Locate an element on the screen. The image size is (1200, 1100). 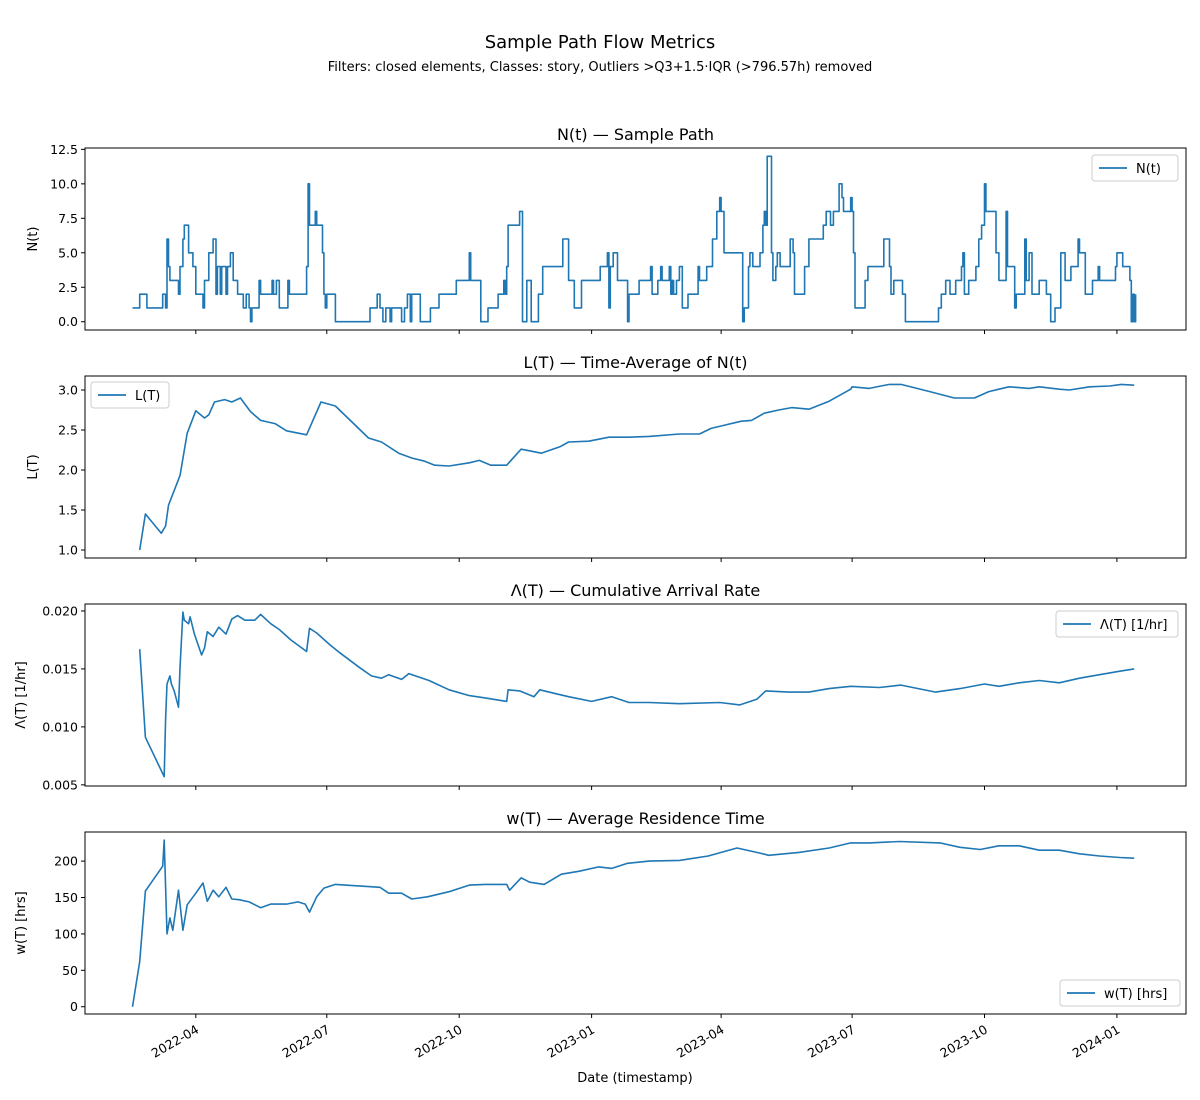
subplot-title: w(T) — Average Residence Time is located at coordinates (635, 818).